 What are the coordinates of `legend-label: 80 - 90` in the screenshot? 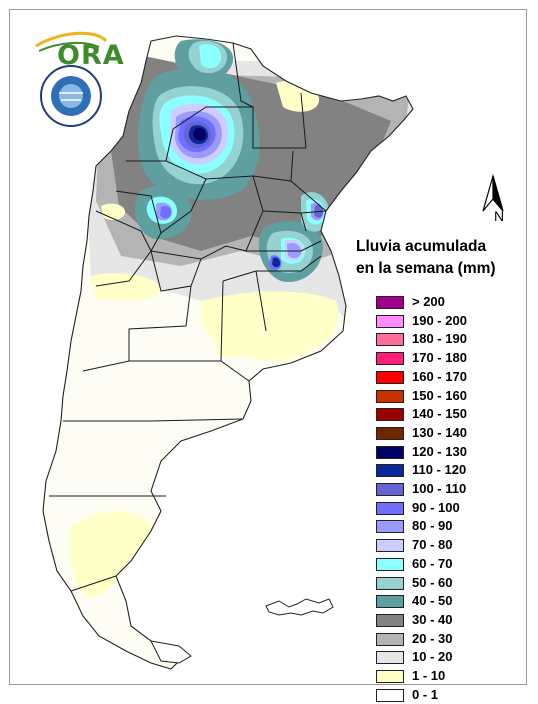 It's located at (432, 526).